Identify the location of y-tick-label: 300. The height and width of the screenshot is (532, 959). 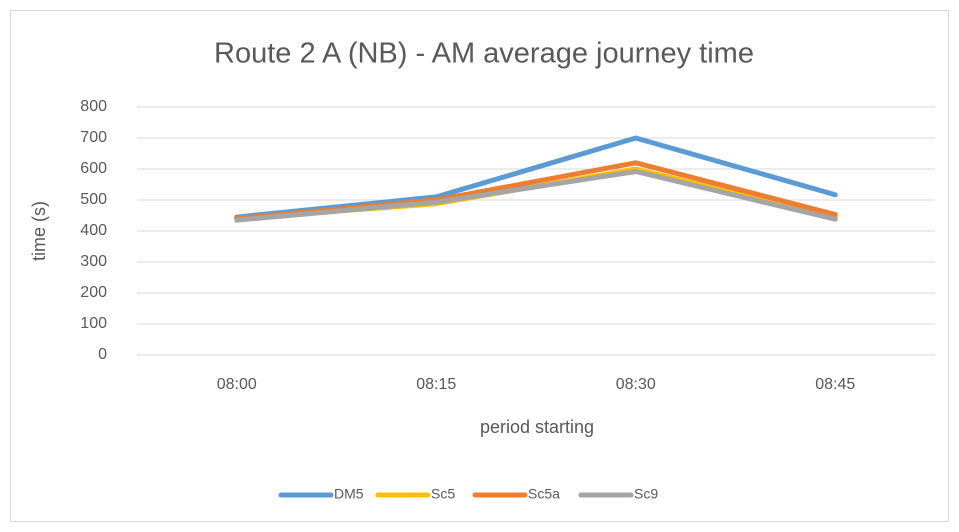
(93, 261).